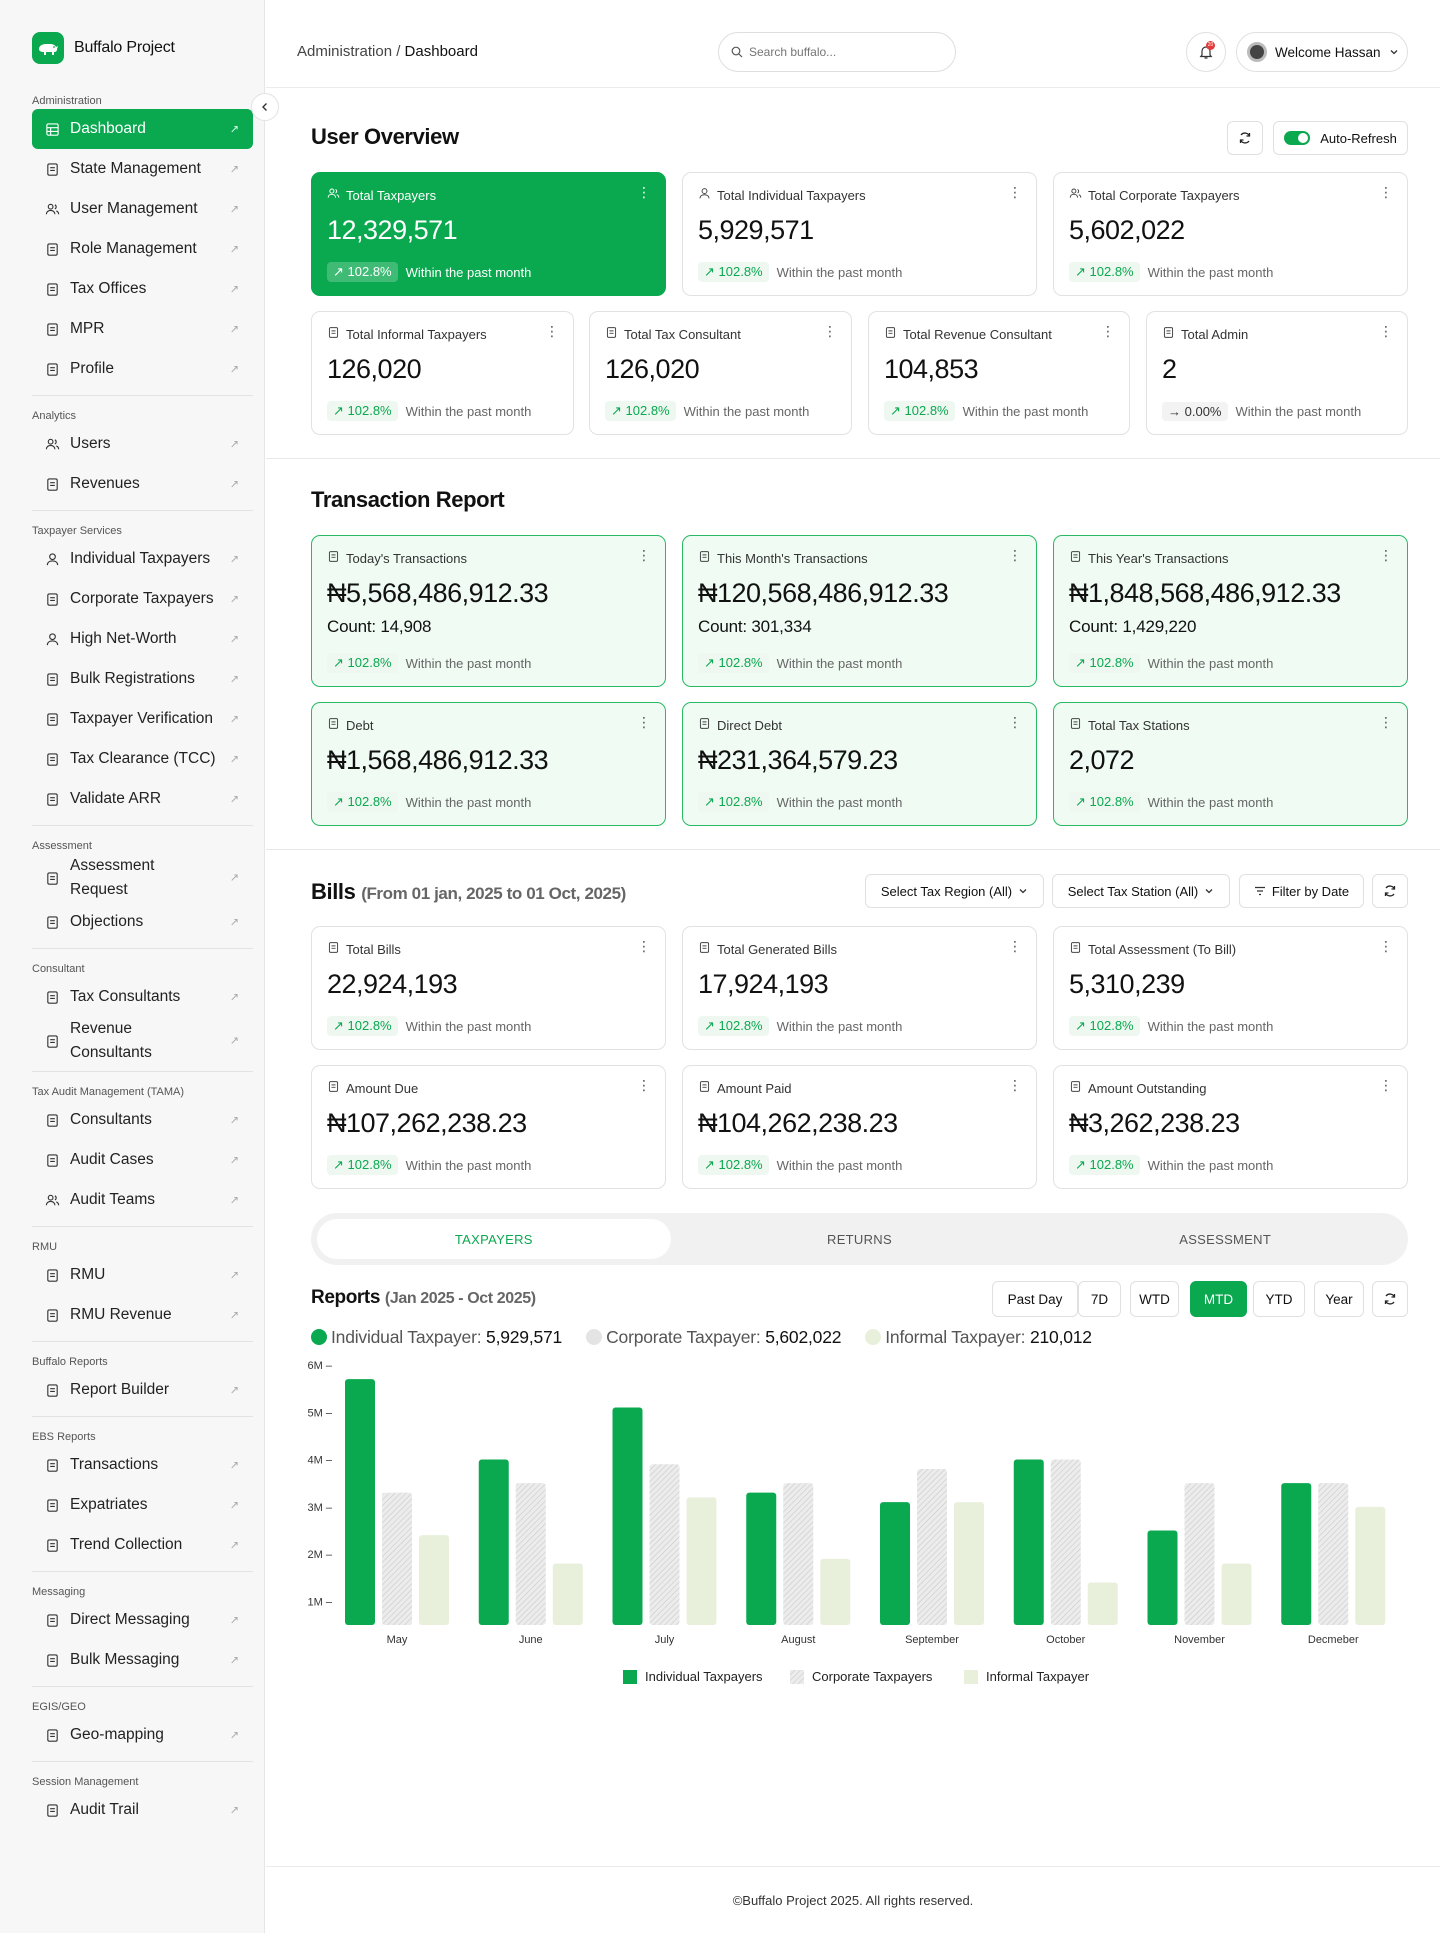  I want to click on bar-corporate-taxpayers-may, so click(397, 1558).